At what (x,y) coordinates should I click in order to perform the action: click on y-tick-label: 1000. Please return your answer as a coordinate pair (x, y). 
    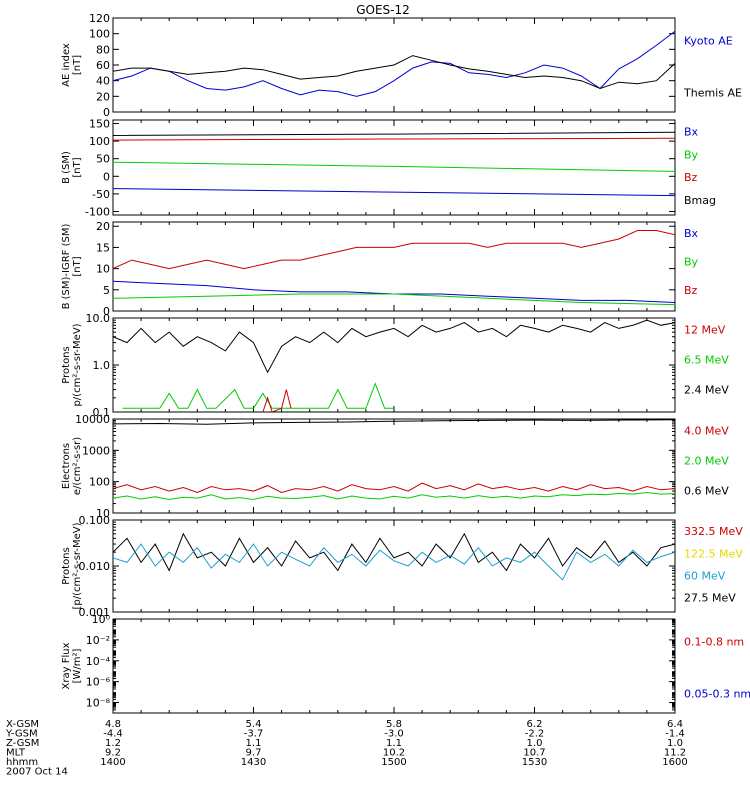
    Looking at the image, I should click on (96, 450).